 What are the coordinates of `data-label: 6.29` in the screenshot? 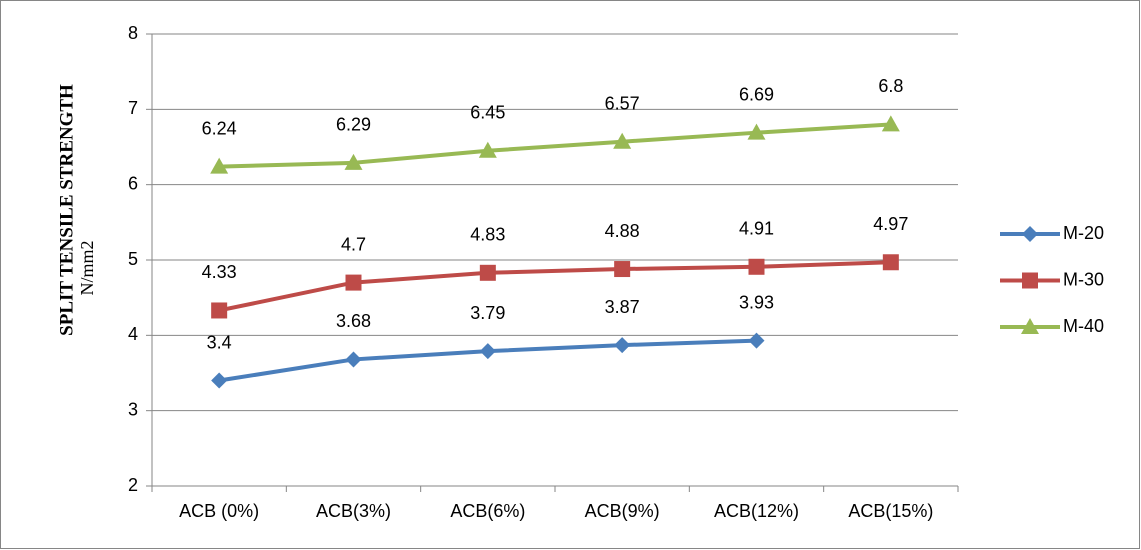 It's located at (353, 125).